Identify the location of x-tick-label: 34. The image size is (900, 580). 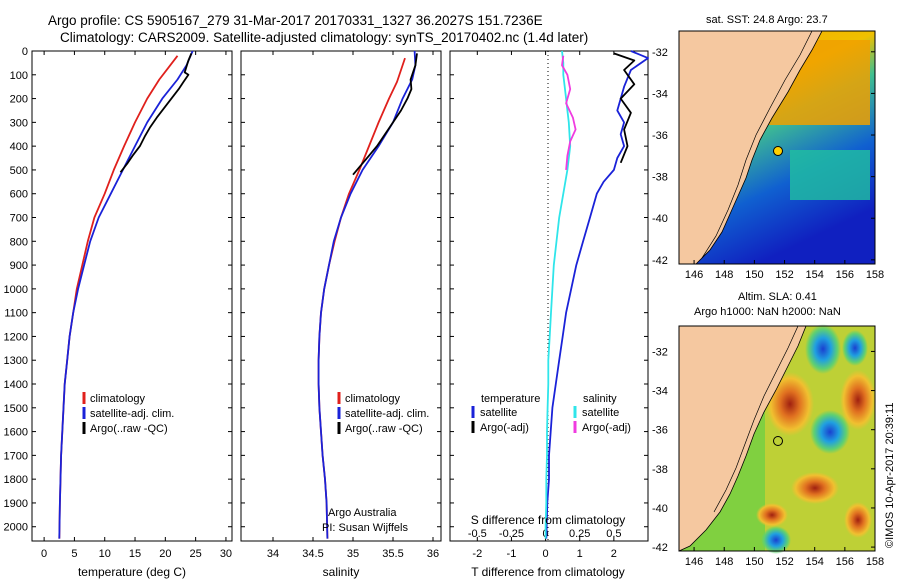
(273, 554).